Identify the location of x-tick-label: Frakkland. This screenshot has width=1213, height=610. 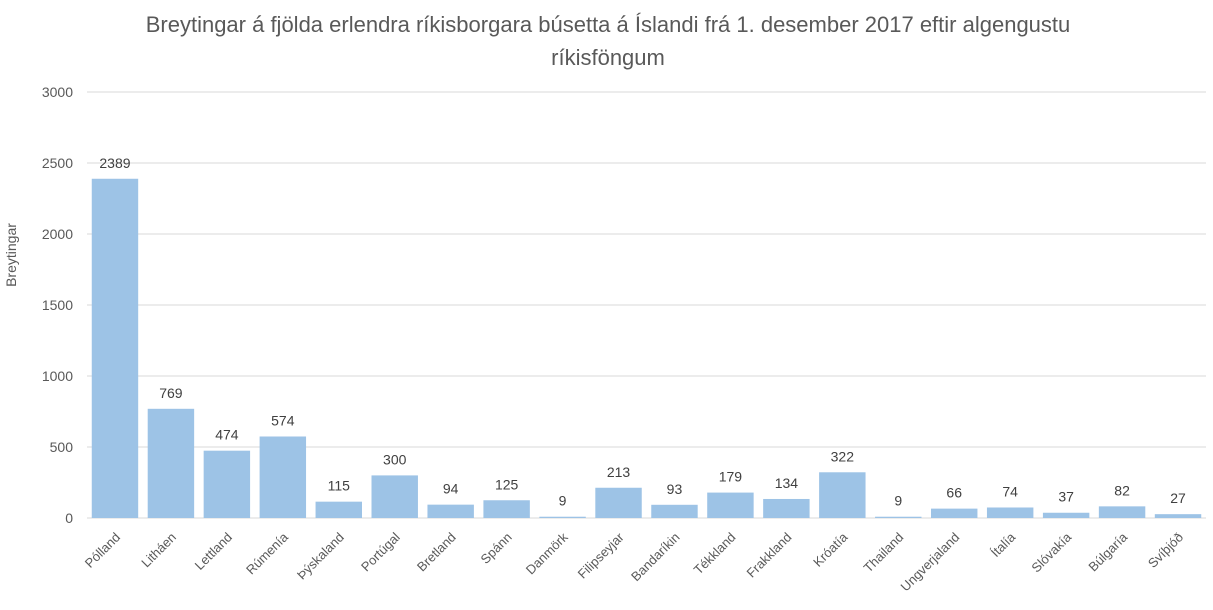
(769, 555).